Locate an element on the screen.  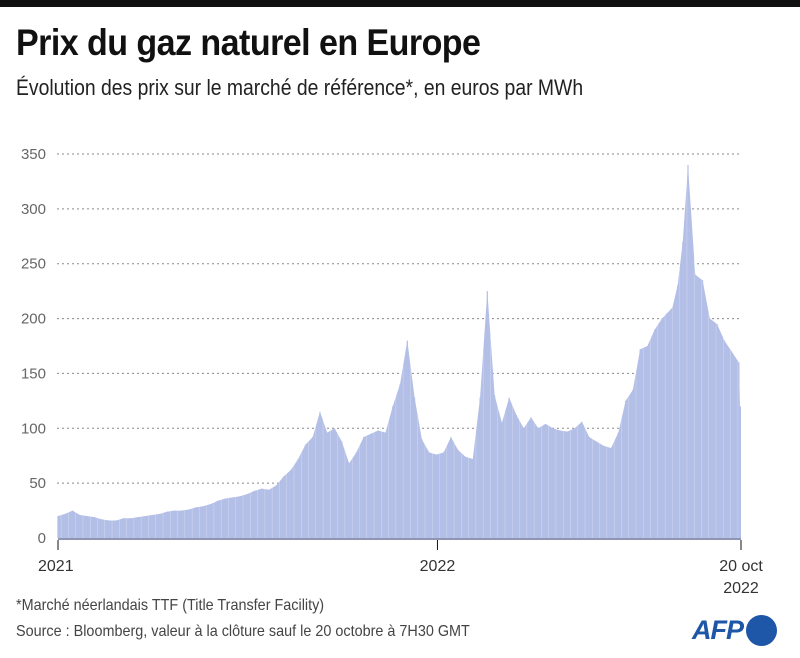
y-tick-label-300: 300 is located at coordinates (33, 209).